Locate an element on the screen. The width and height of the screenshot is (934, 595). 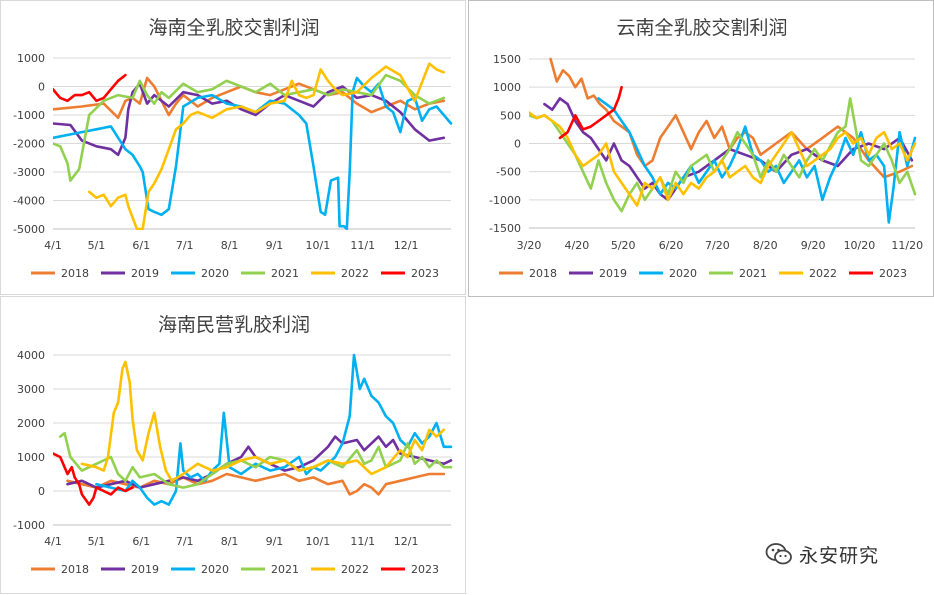
x-tick-label: 4/20 is located at coordinates (577, 245).